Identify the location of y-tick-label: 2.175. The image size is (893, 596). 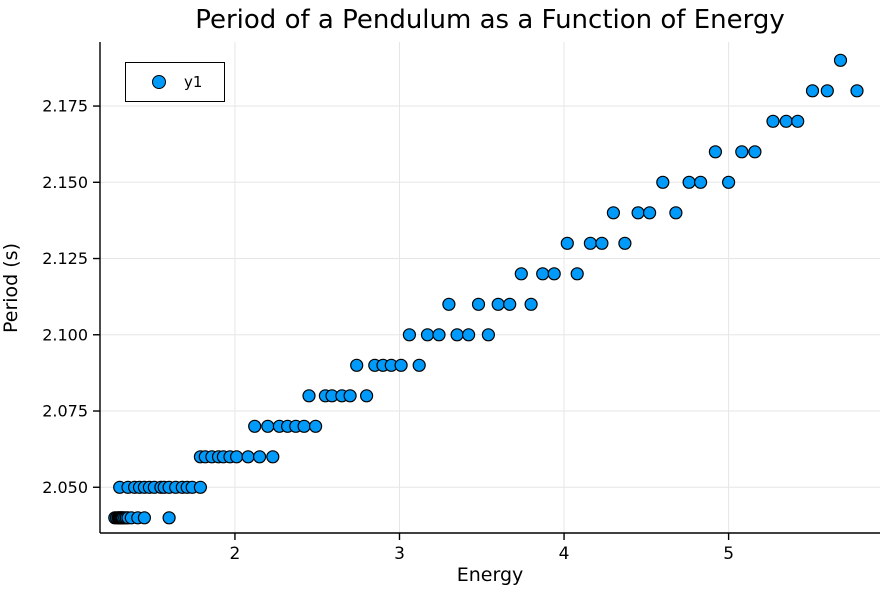
(65, 106).